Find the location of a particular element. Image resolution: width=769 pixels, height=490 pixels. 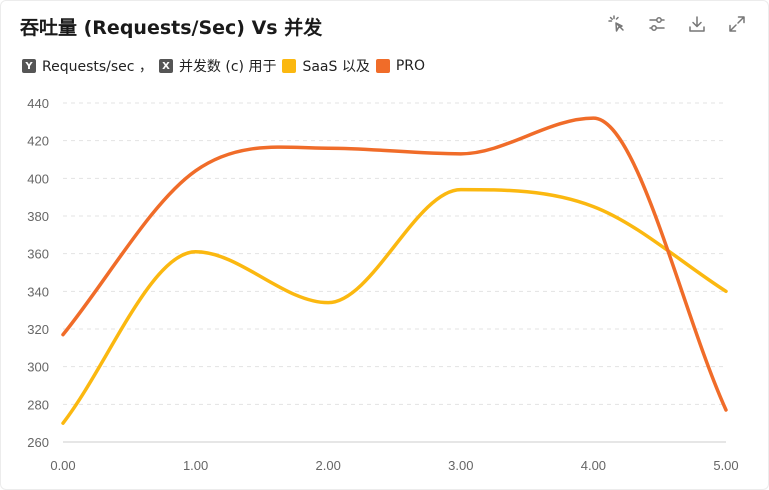

legend-series-saas: SaaS 以及 is located at coordinates (326, 66).